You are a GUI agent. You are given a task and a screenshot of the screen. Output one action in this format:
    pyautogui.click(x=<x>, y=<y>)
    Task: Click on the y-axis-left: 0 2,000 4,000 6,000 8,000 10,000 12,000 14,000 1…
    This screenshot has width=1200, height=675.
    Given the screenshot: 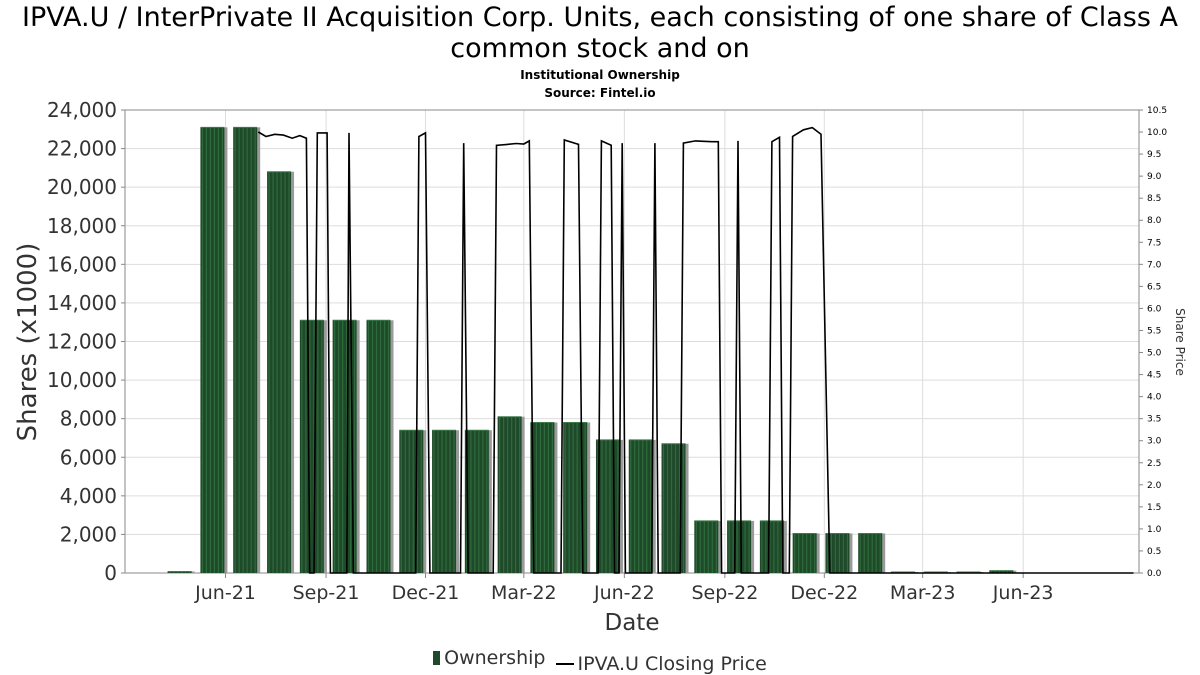 What is the action you would take?
    pyautogui.click(x=86, y=341)
    